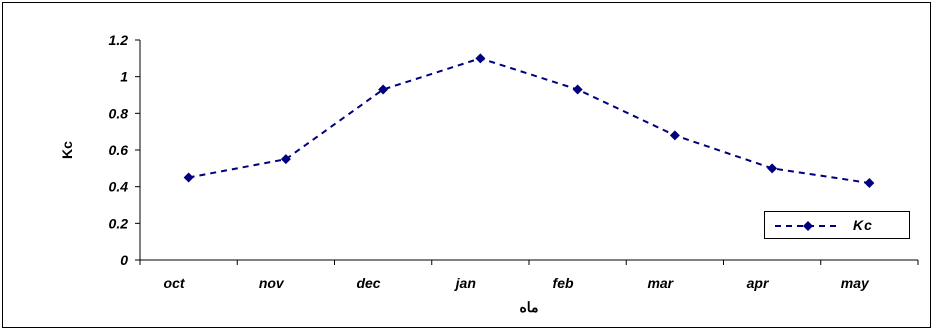 This screenshot has height=332, width=936. I want to click on legend-swatch, so click(808, 226).